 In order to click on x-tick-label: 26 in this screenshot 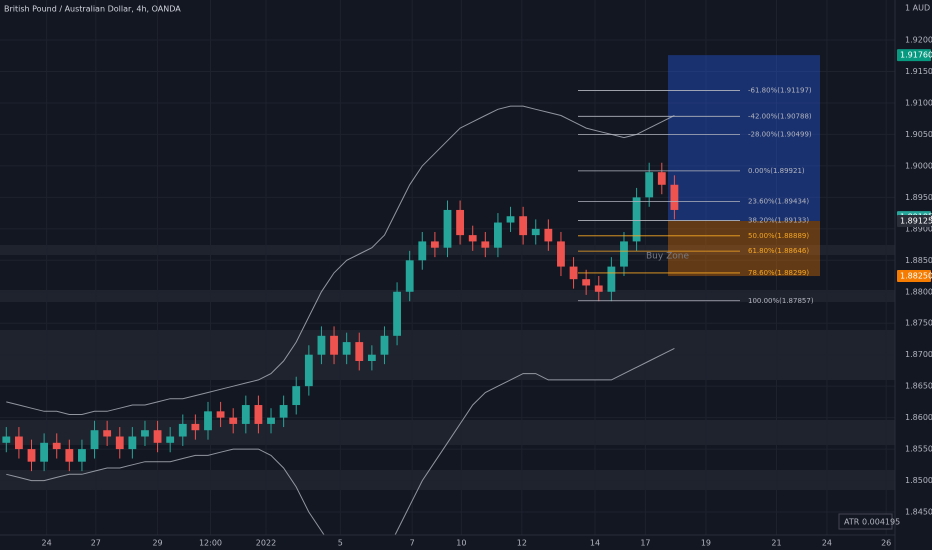, I will do `click(886, 543)`.